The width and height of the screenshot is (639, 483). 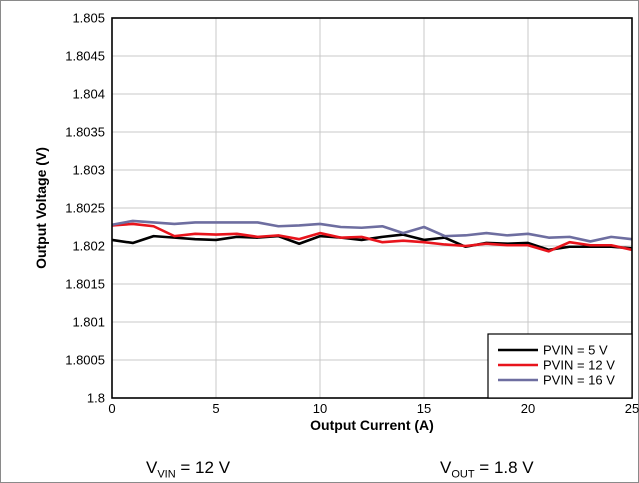 What do you see at coordinates (203, 467) in the screenshot?
I see `vin-value: = 12 V` at bounding box center [203, 467].